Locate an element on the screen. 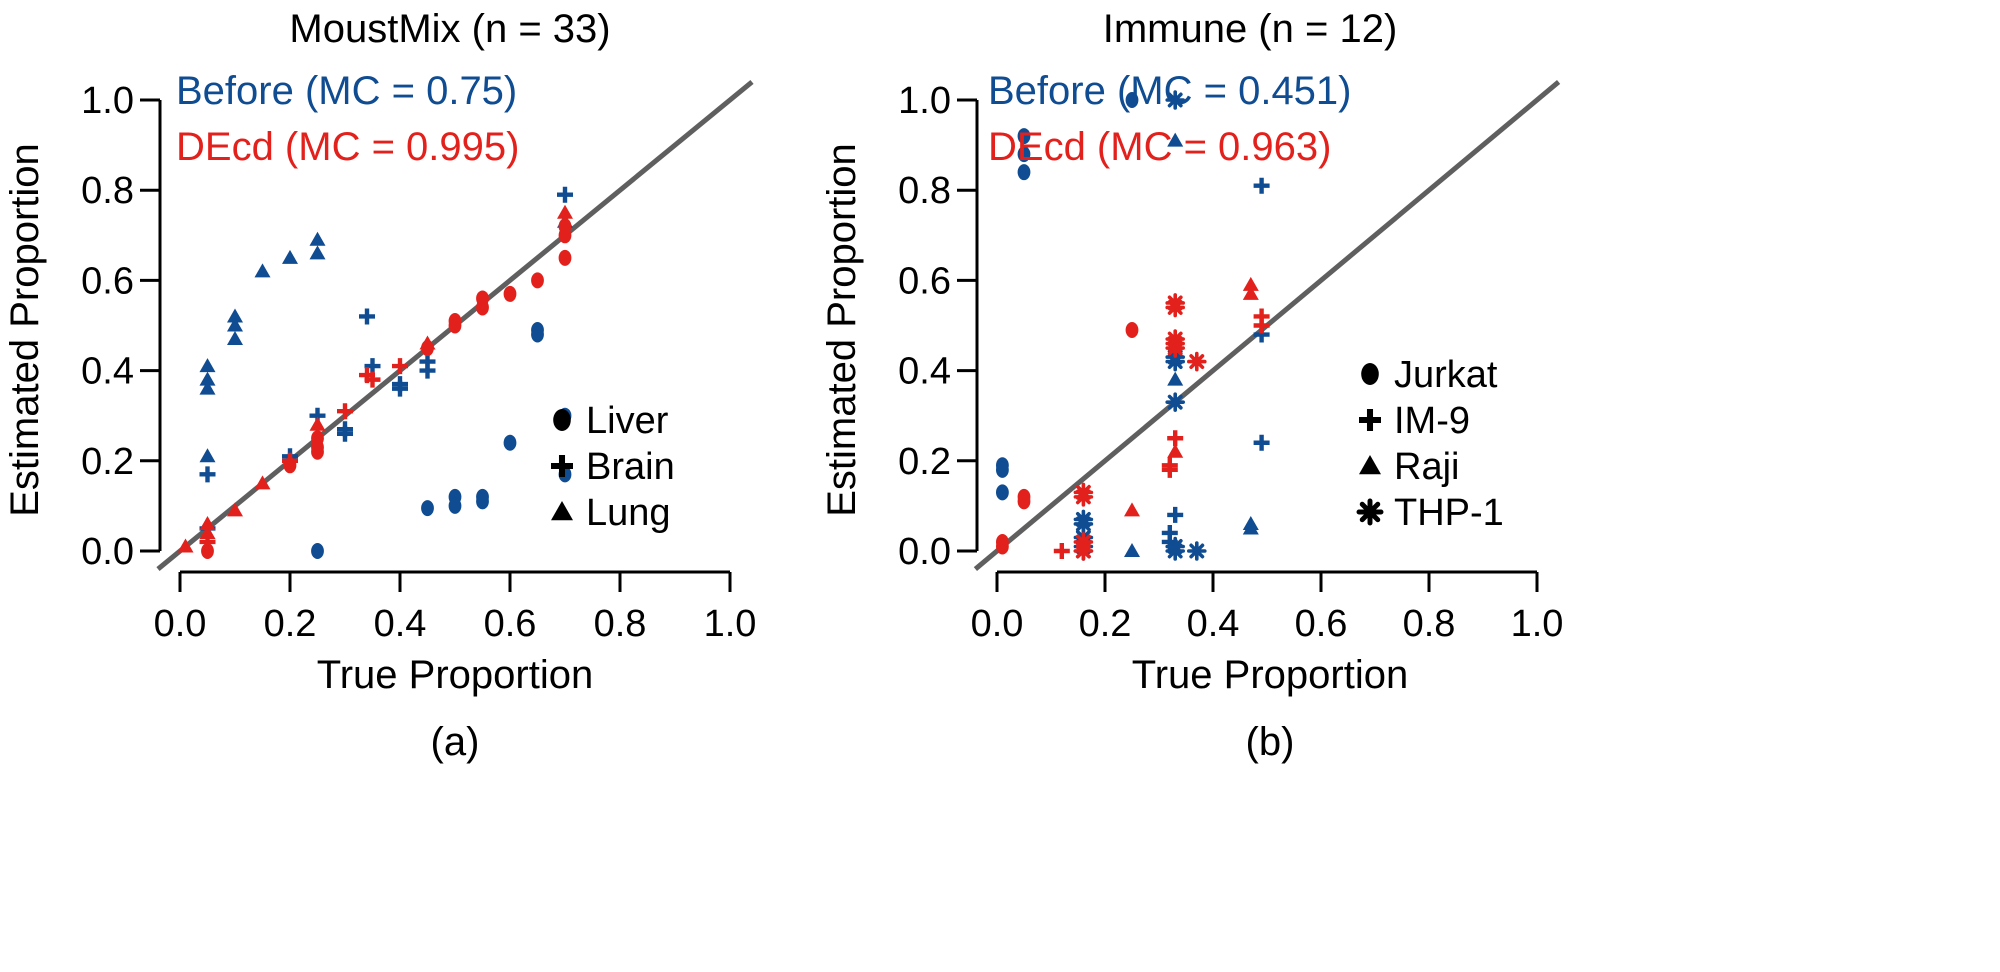 The width and height of the screenshot is (2000, 972). y-tick-label: 0.4 is located at coordinates (107, 372).